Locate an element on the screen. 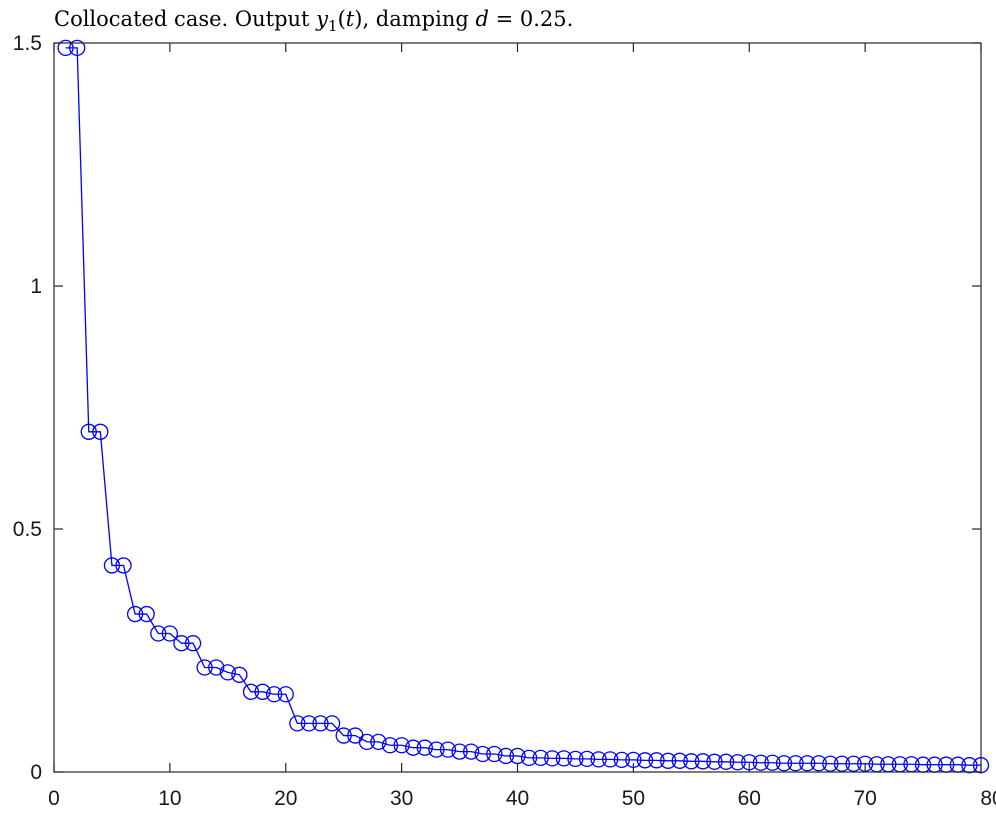 The image size is (996, 814). y-tick-label: 1.5 is located at coordinates (27, 43).